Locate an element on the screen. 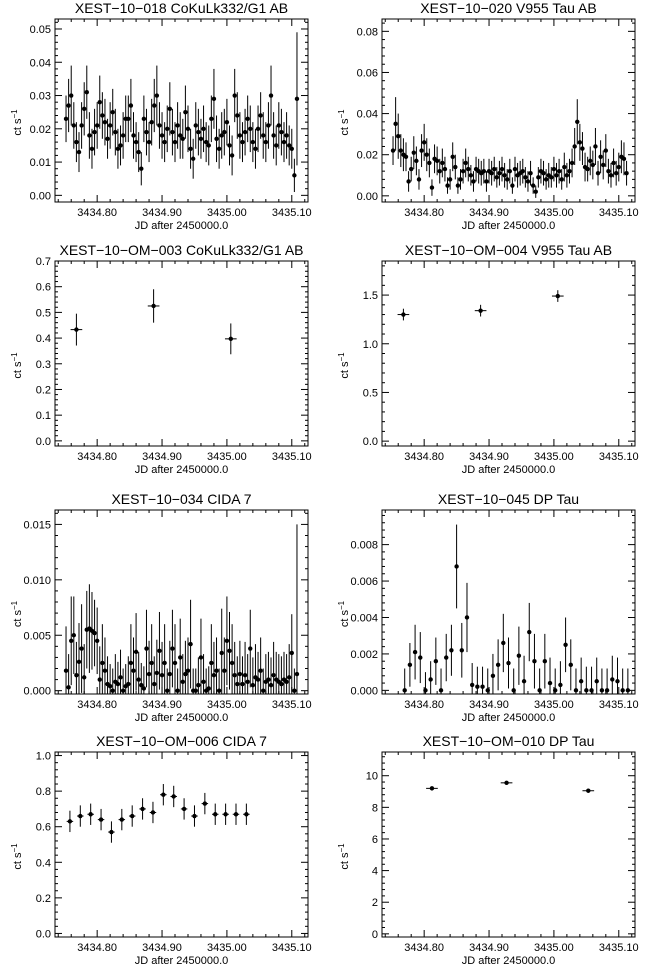 The width and height of the screenshot is (659, 973). y-tick-label: 0.8 is located at coordinates (43, 792).